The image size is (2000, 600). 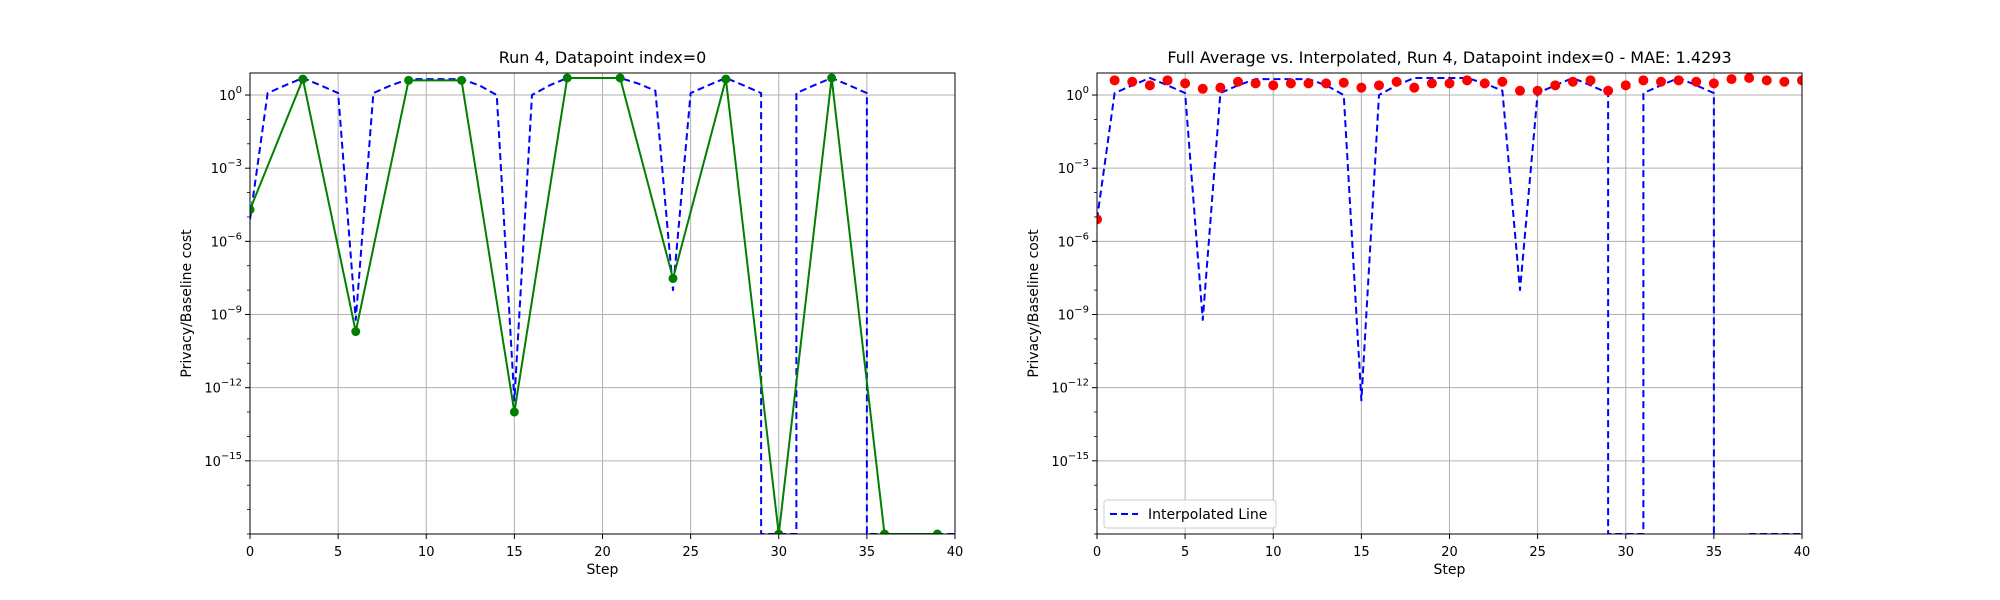 What do you see at coordinates (187, 303) in the screenshot?
I see `chart-1-ylabel: Privacy/Baseline cost` at bounding box center [187, 303].